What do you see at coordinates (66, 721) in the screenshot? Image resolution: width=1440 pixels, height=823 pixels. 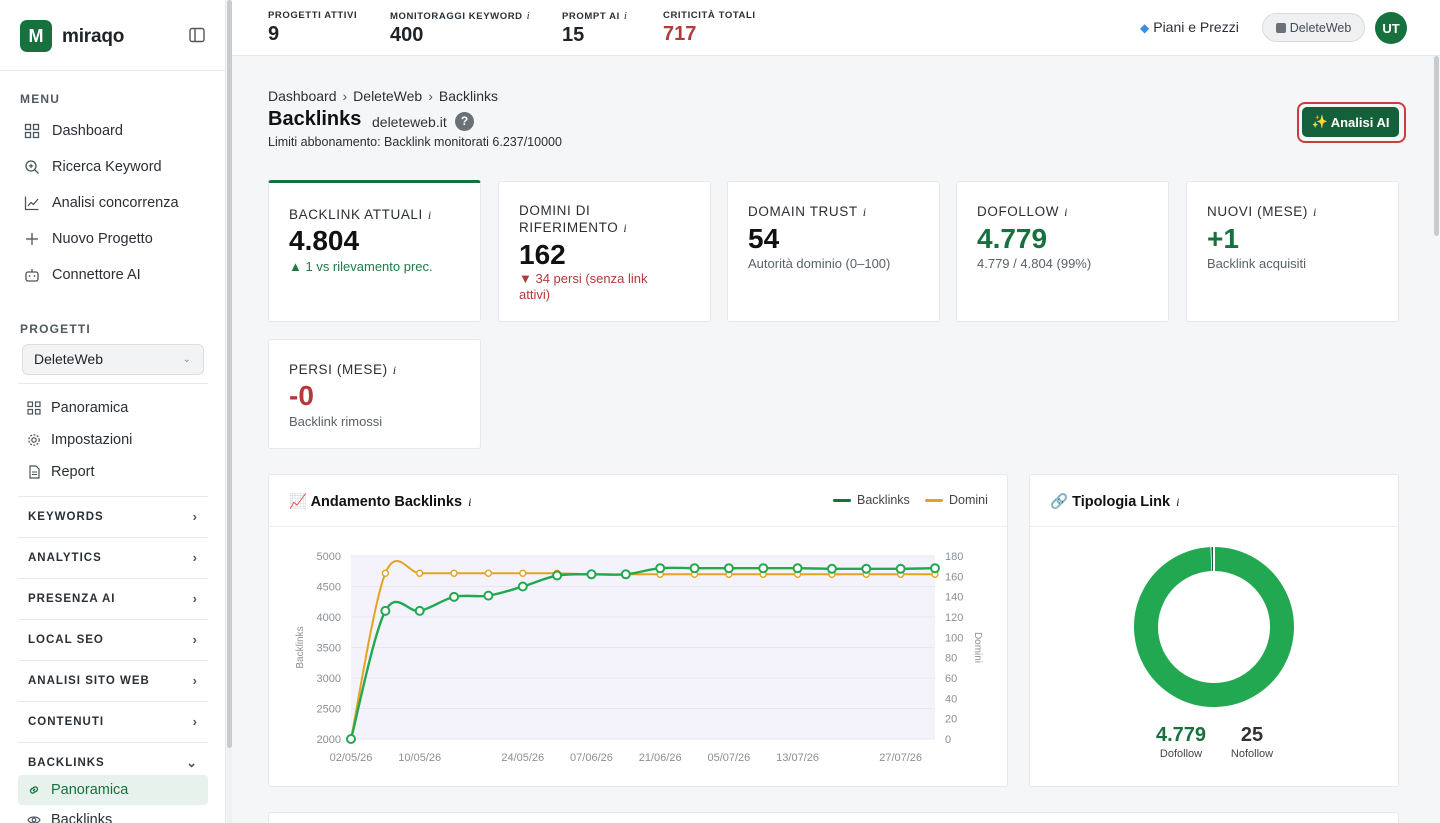 I see `group-label: CONTENUTI` at bounding box center [66, 721].